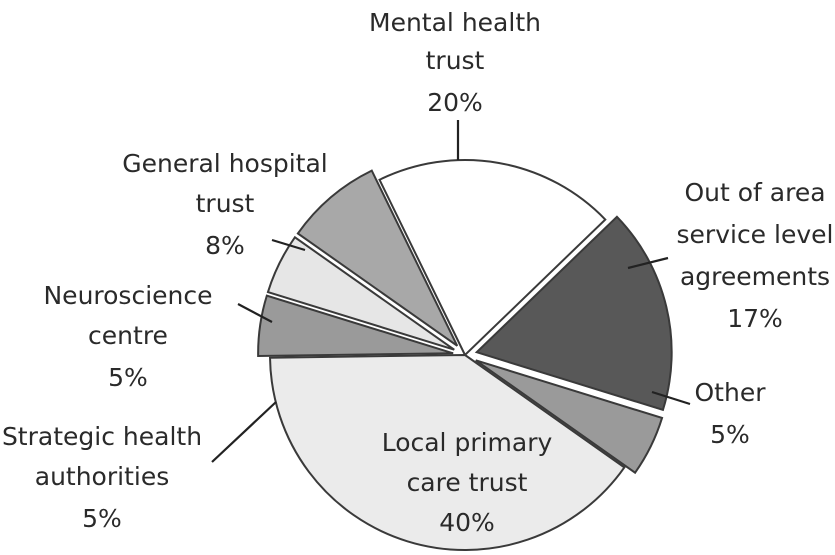  Describe the element at coordinates (467, 482) in the screenshot. I see `slice-label-local-primary-care-trust: care trust` at that location.